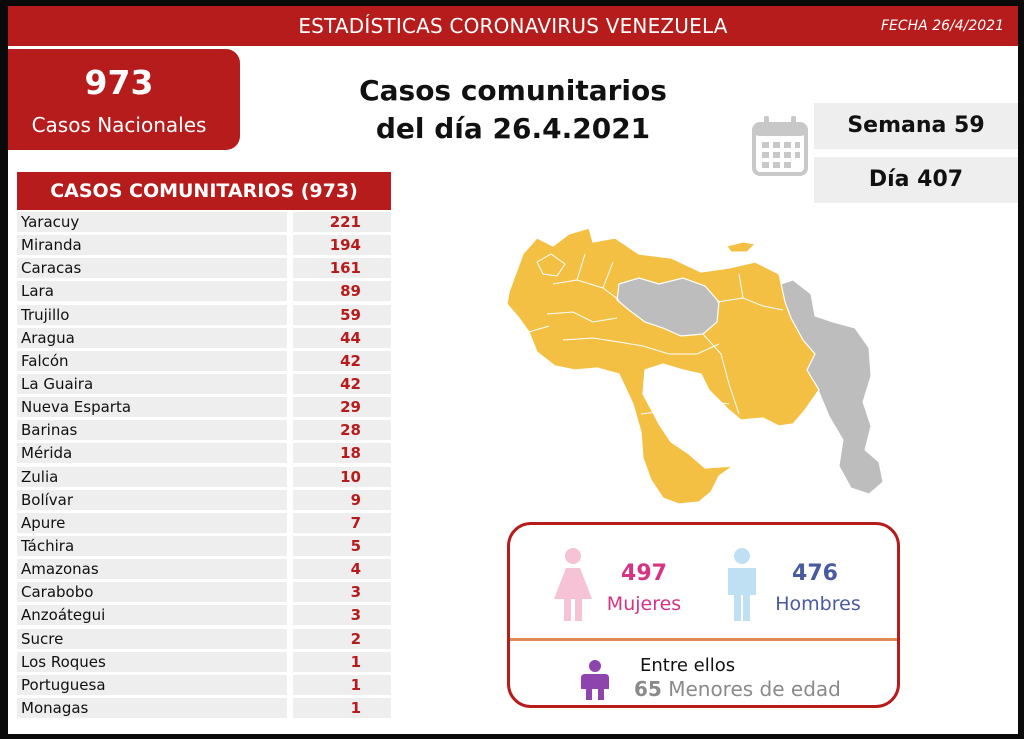 This screenshot has width=1024, height=739. I want to click on state-cases: 161, so click(342, 268).